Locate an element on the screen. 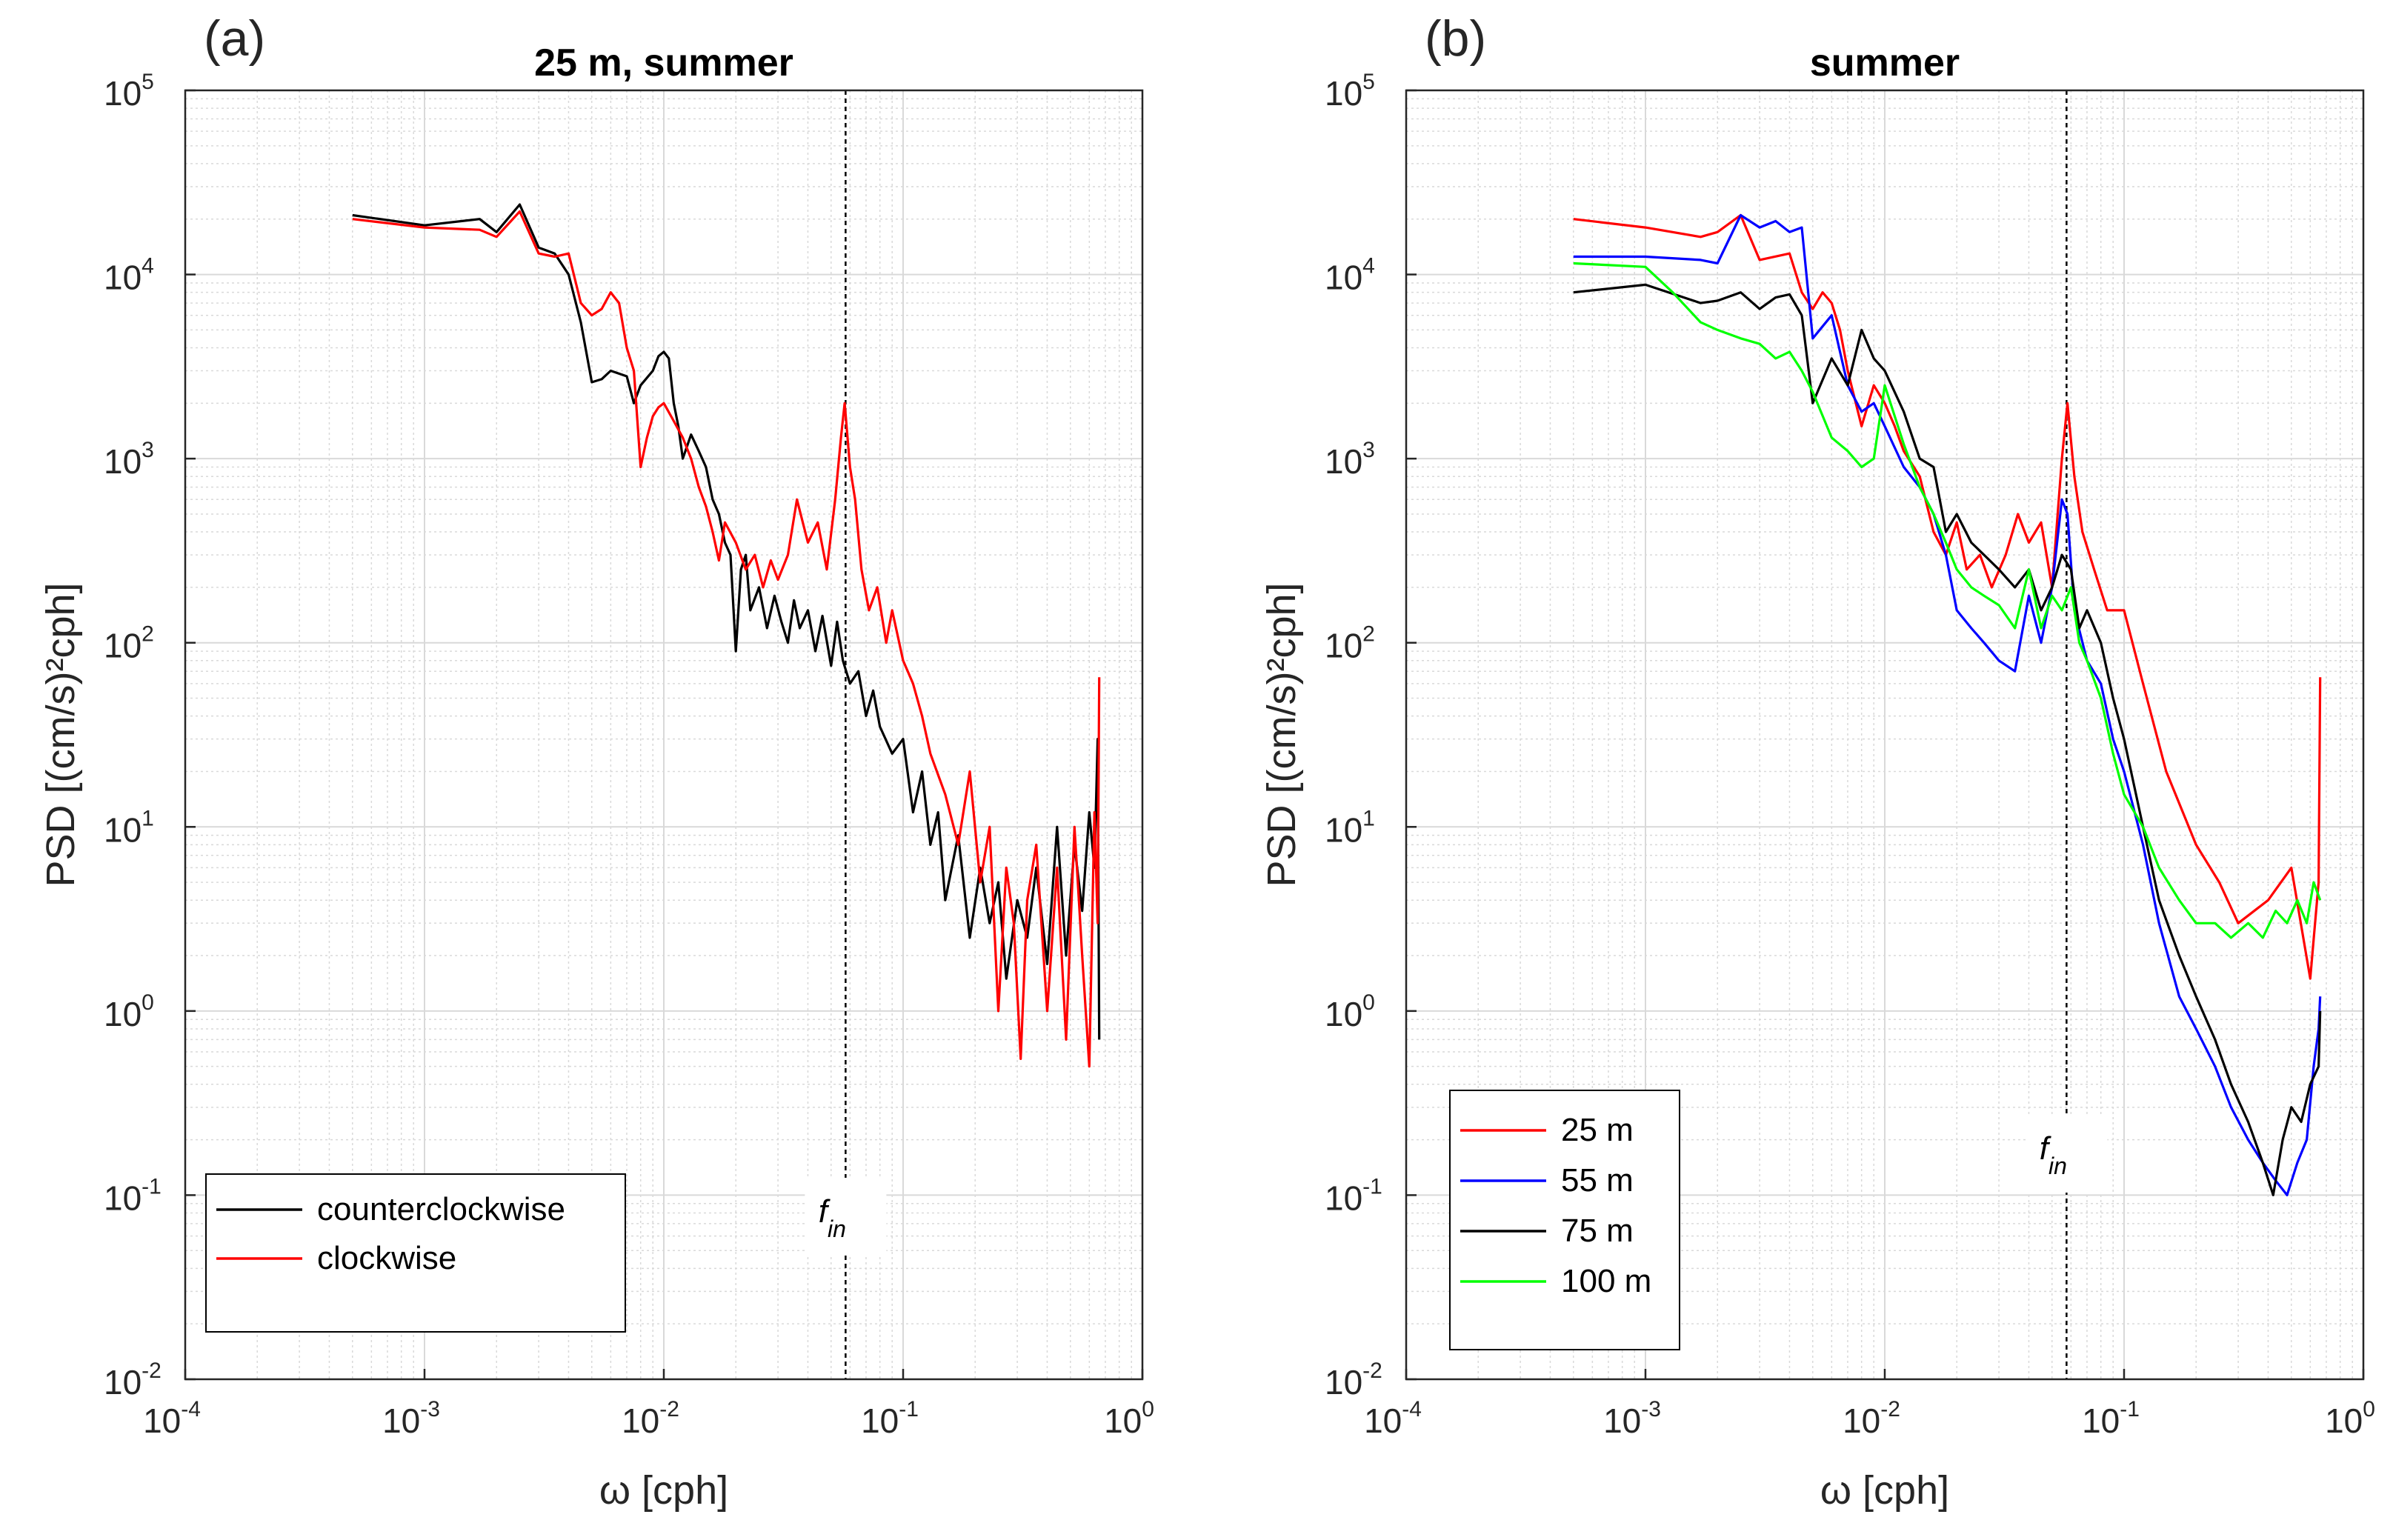 The image size is (2393, 1540). series-line-100-m is located at coordinates (1947, 600).